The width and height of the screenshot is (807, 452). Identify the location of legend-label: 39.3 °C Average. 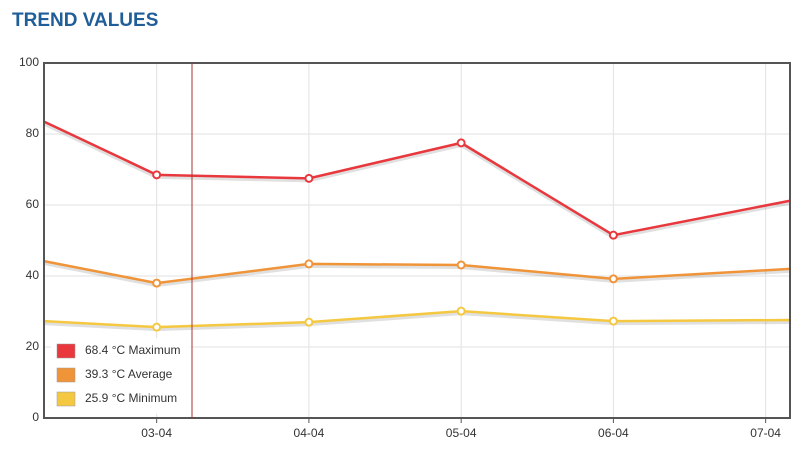
(129, 374).